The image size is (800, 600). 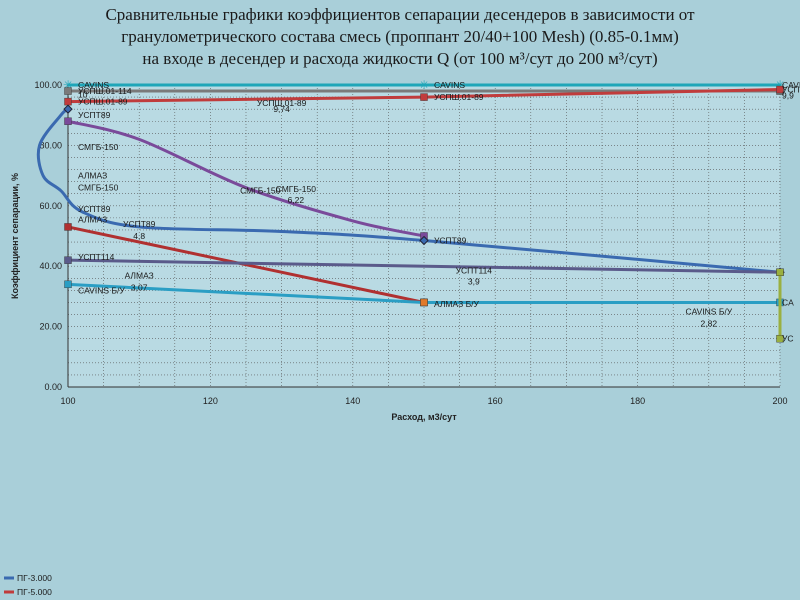 What do you see at coordinates (709, 324) in the screenshot?
I see `data-label: 2,82` at bounding box center [709, 324].